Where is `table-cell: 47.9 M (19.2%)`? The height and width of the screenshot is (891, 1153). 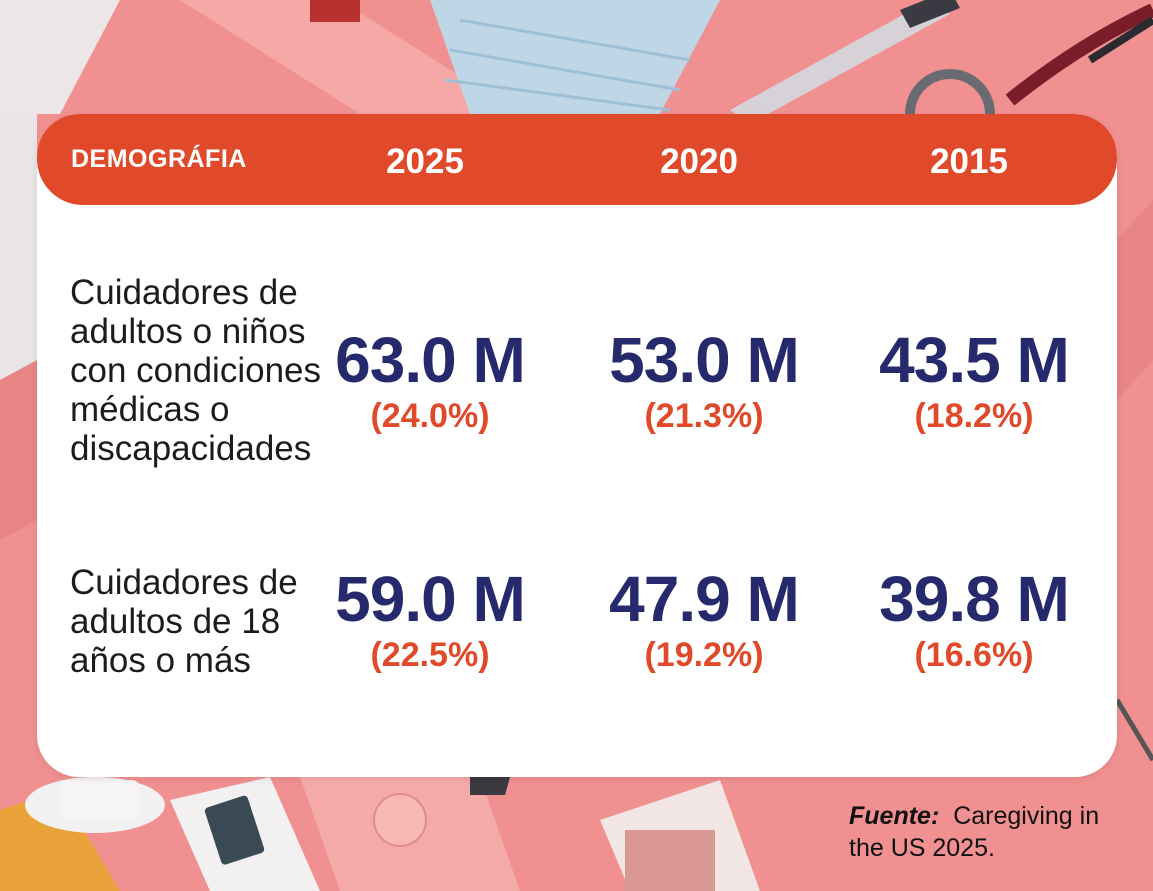
table-cell: 47.9 M (19.2%) is located at coordinates (704, 620).